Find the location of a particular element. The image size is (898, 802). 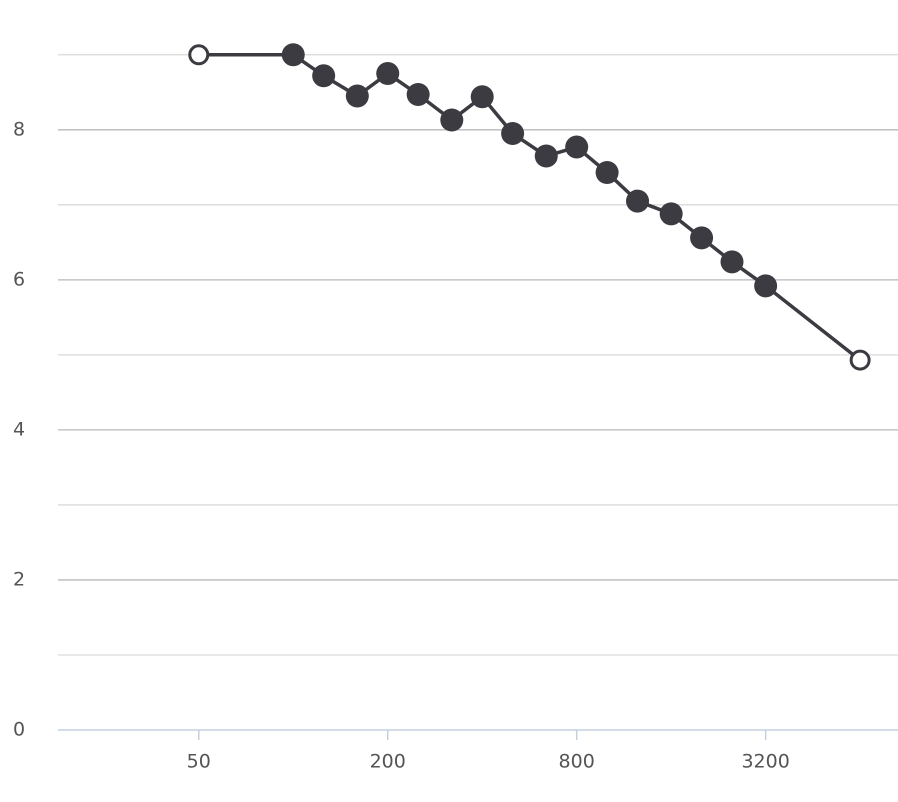

x-tick-label: 3200 is located at coordinates (765, 762).